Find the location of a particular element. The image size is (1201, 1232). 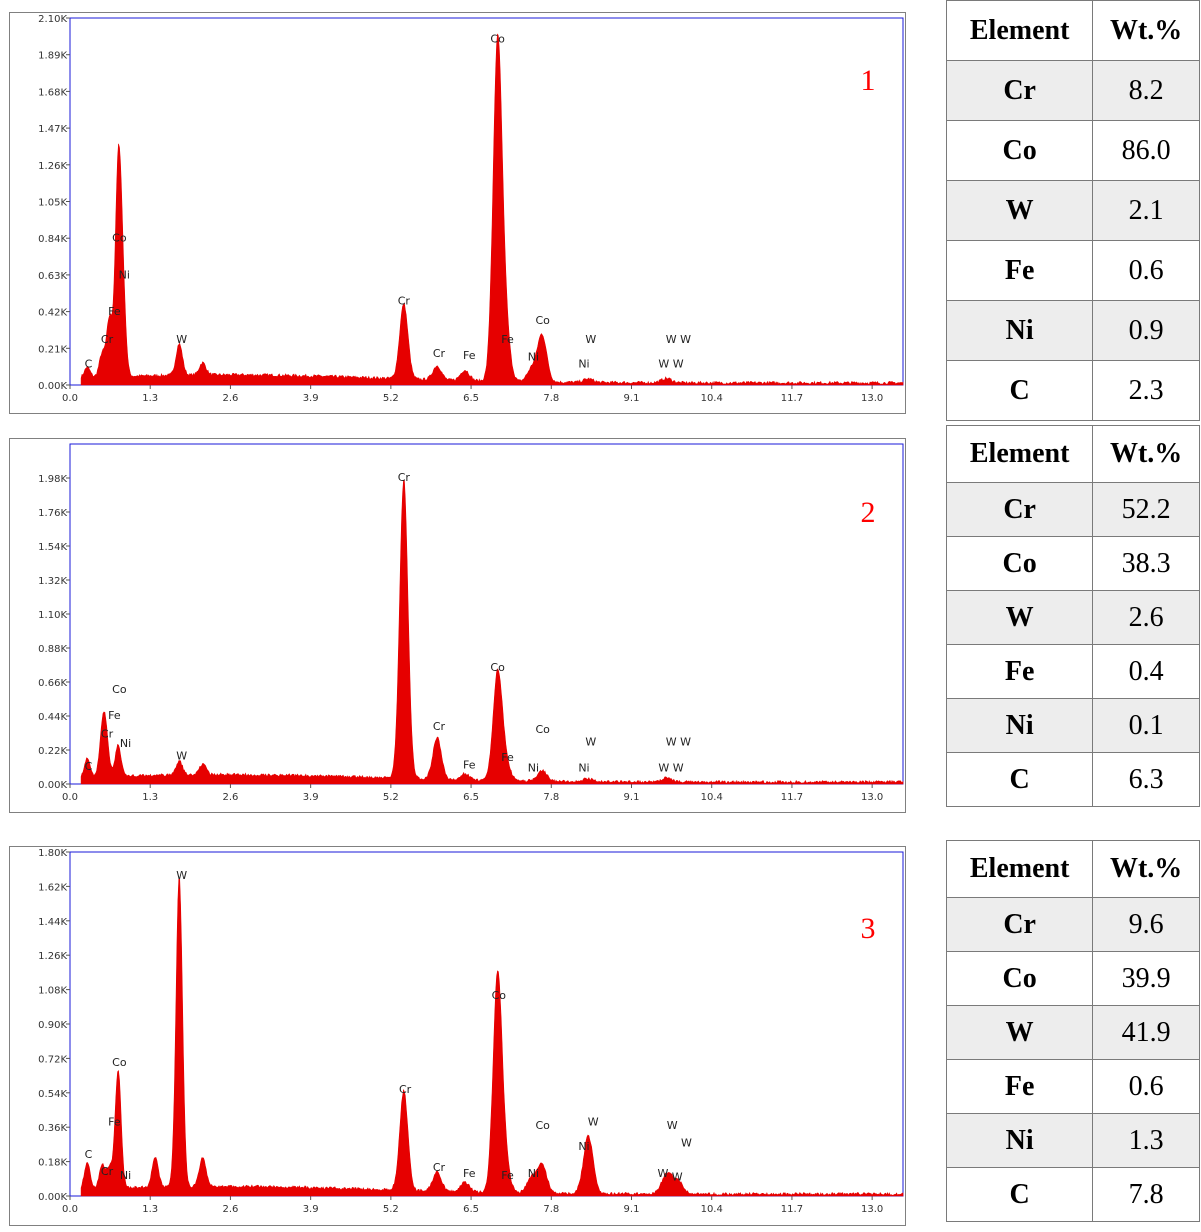

panel-number: 3 is located at coordinates (868, 928).